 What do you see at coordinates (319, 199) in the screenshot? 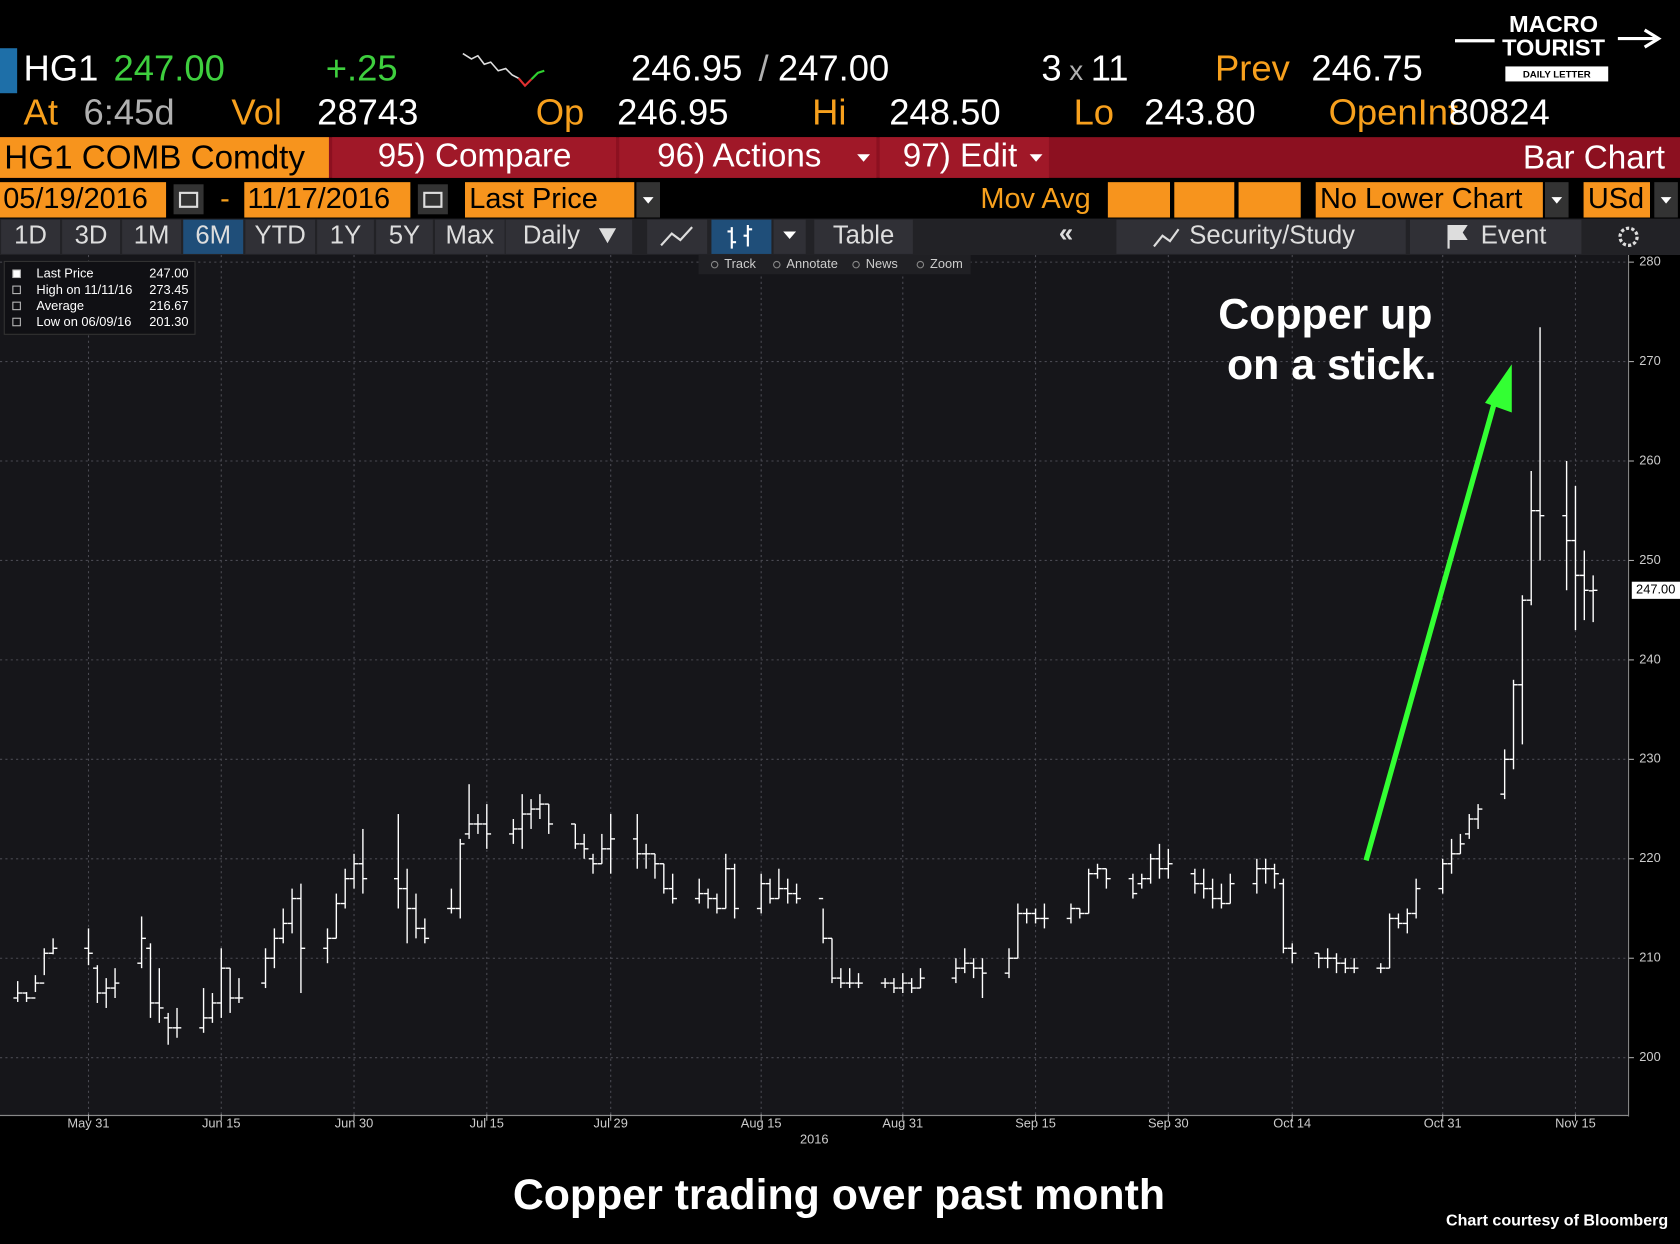
I see `end-date: 11/17/2016` at bounding box center [319, 199].